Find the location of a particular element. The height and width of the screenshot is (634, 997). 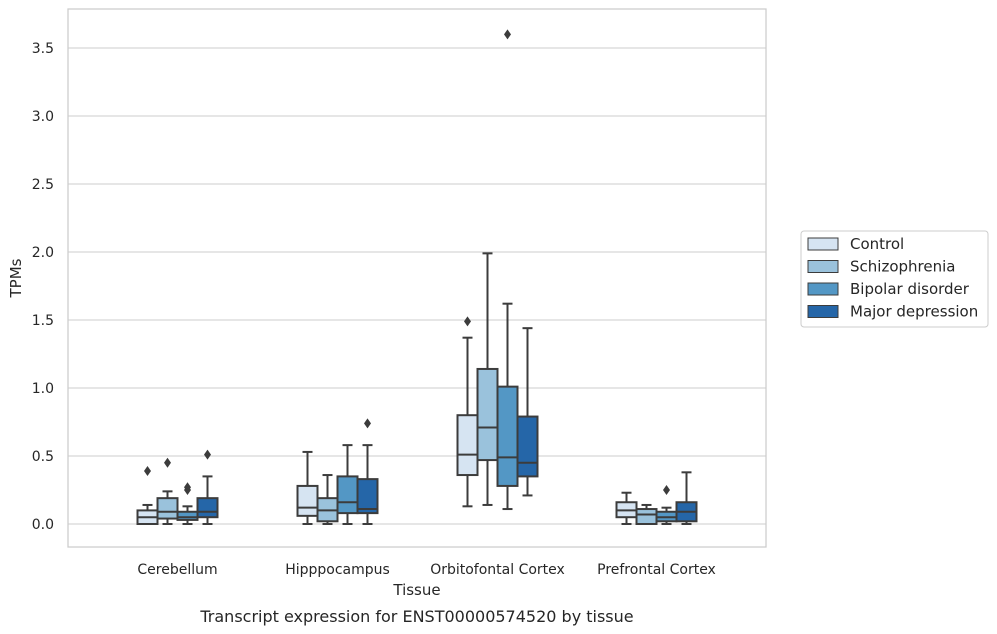

x-axis-label: Tissue is located at coordinates (416, 590).